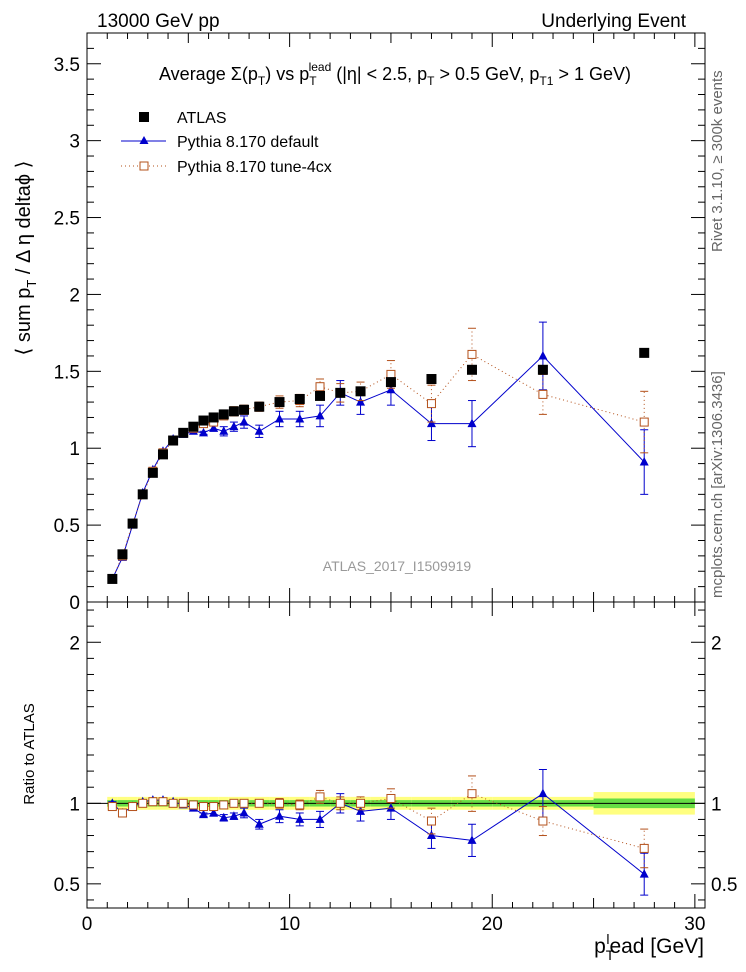  I want to click on legend-marker-4cx, so click(144, 166).